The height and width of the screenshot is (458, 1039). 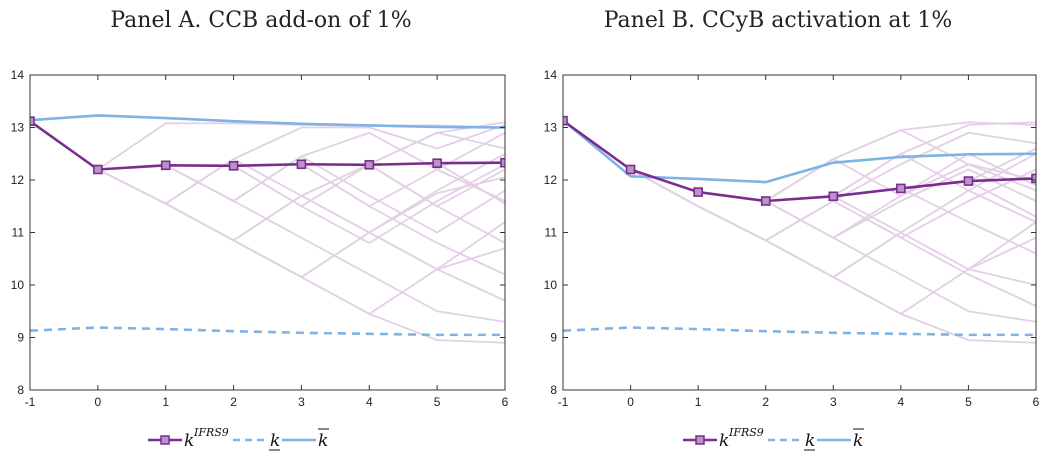 What do you see at coordinates (773, 438) in the screenshot?
I see `panel-b-legend: k IFRS9 k k` at bounding box center [773, 438].